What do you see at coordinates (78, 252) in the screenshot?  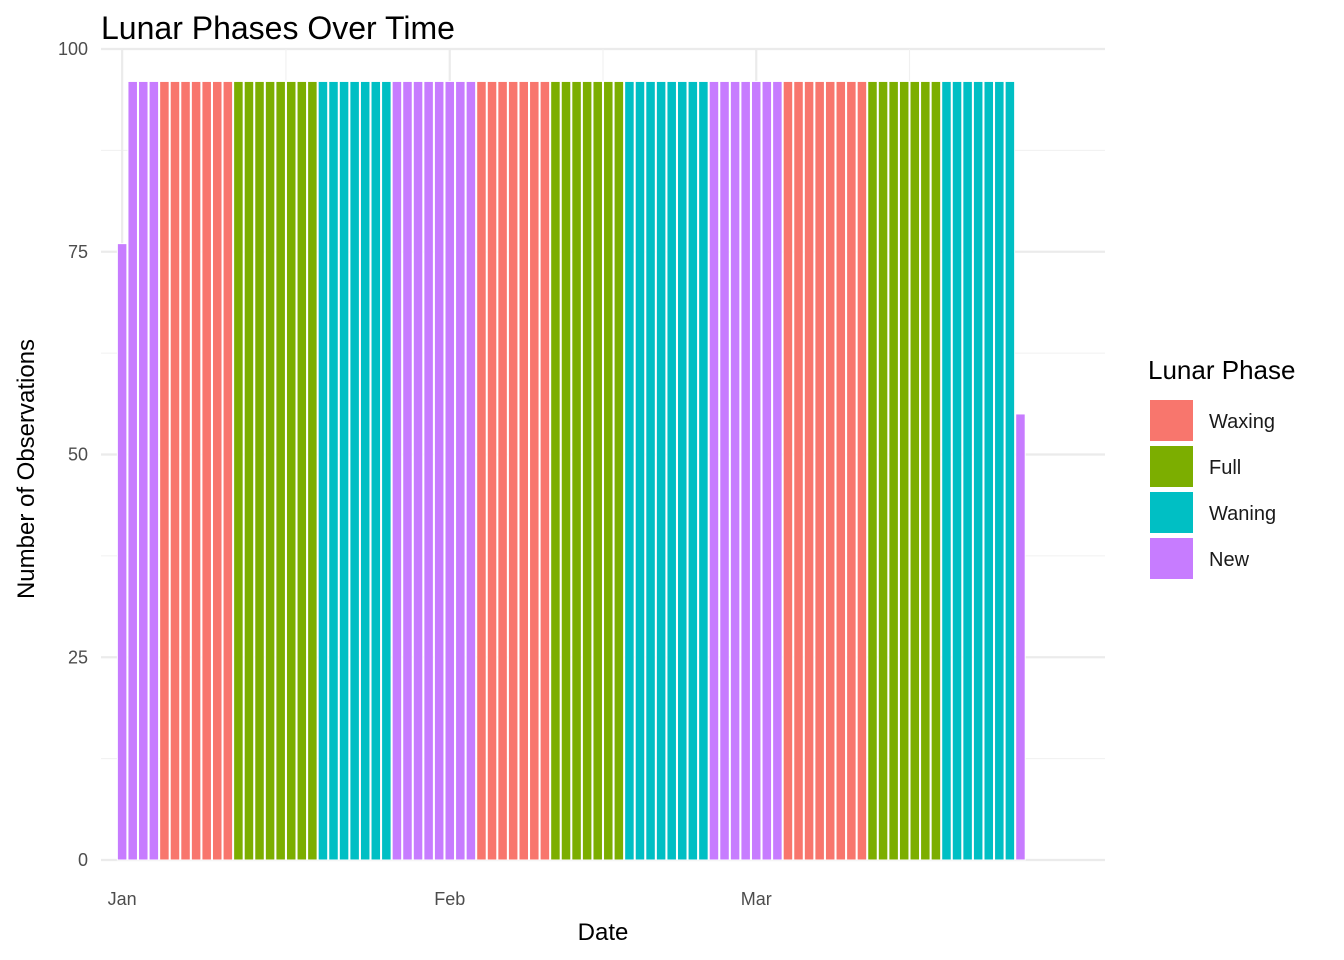 I see `y-tick-label: 75` at bounding box center [78, 252].